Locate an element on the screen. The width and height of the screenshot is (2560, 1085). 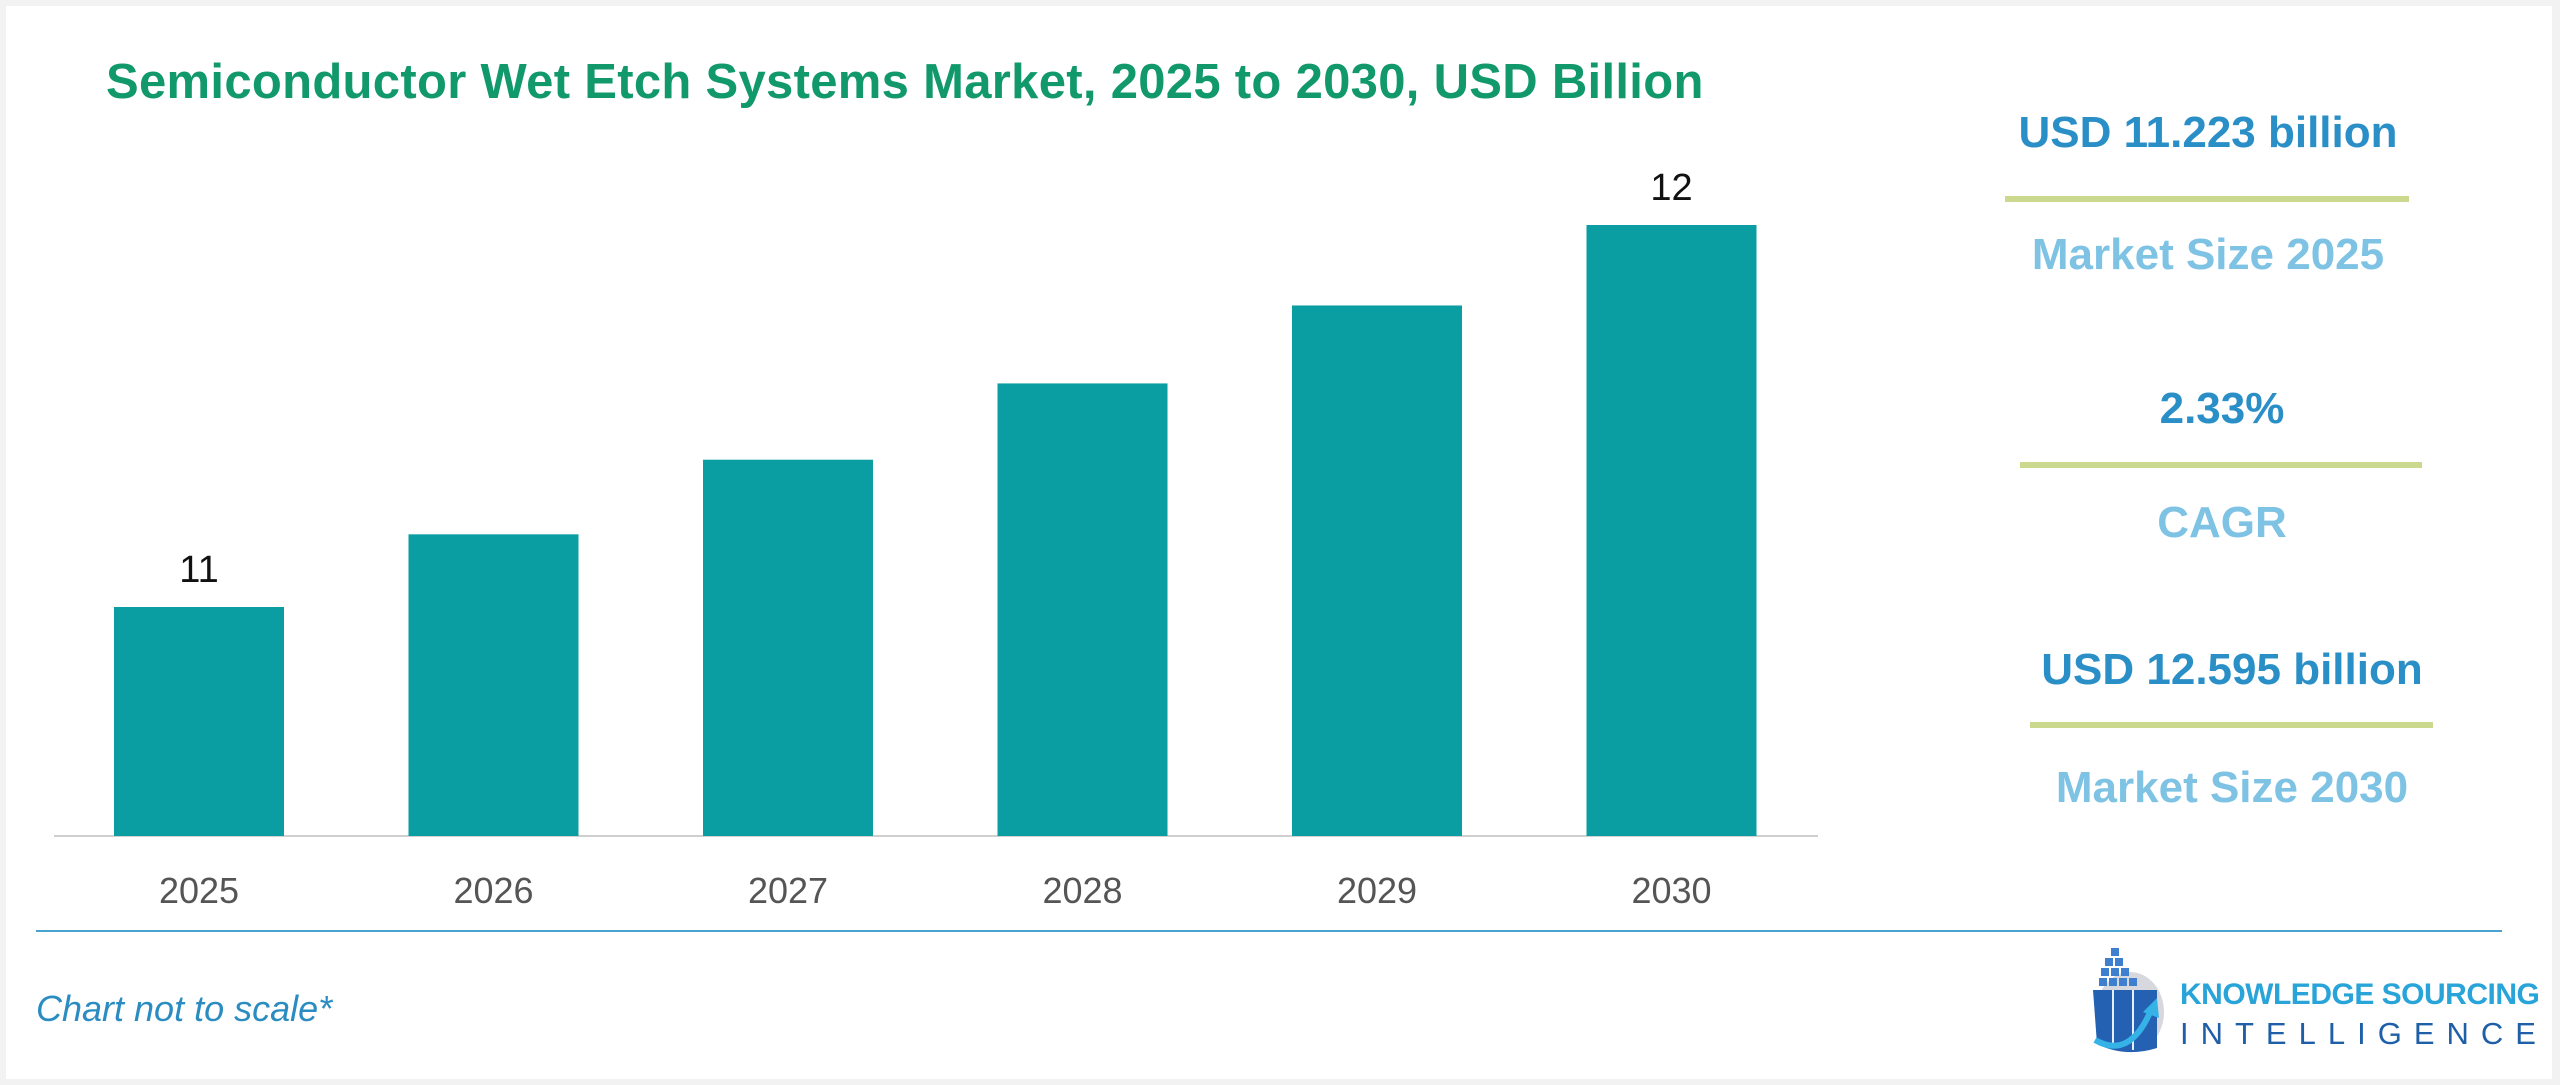
market-size-2025-label: Market Size 2025 is located at coordinates (2208, 254).